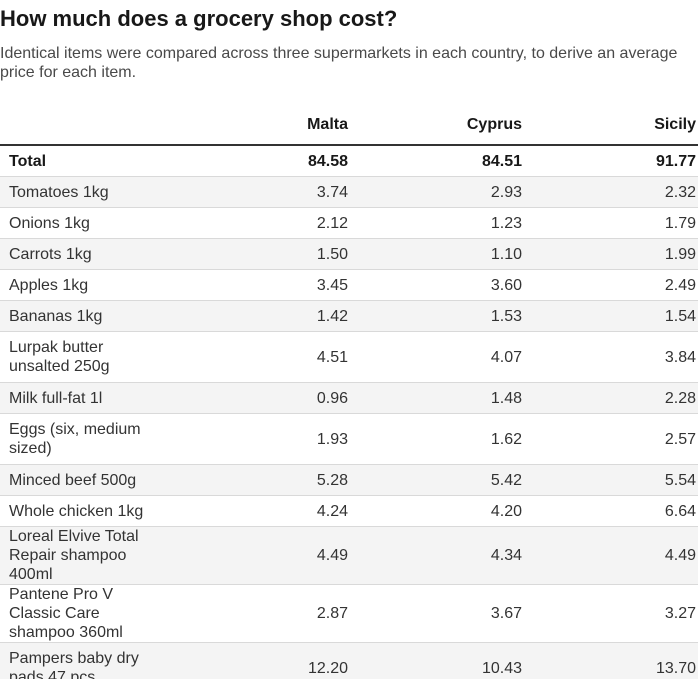 This screenshot has height=679, width=698. What do you see at coordinates (263, 660) in the screenshot?
I see `cell-malta: 12.20` at bounding box center [263, 660].